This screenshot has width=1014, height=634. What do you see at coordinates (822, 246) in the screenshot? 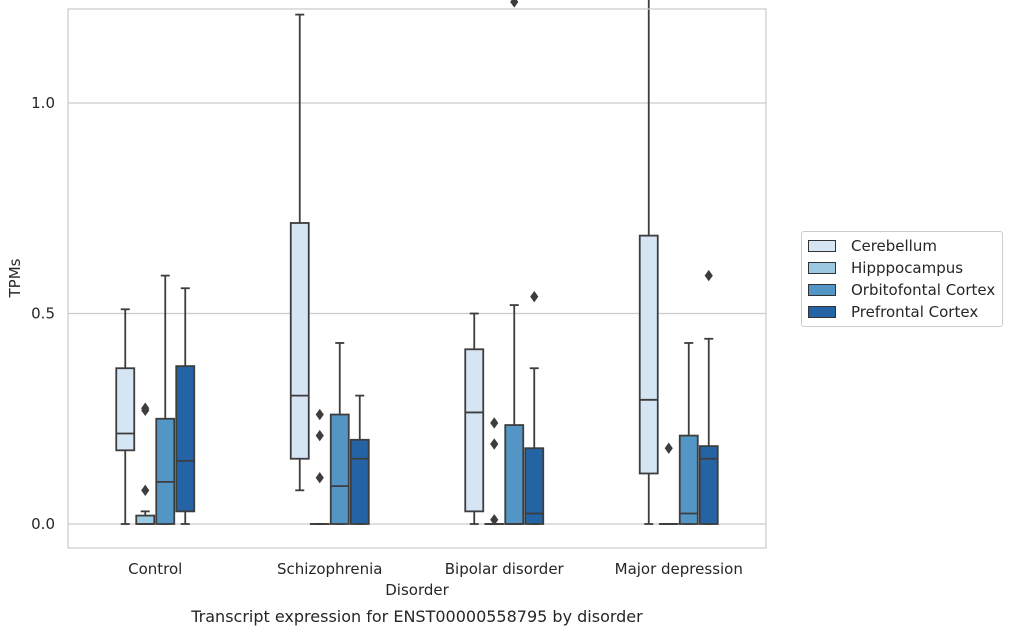
I see `legend-swatch-cerebellum` at bounding box center [822, 246].